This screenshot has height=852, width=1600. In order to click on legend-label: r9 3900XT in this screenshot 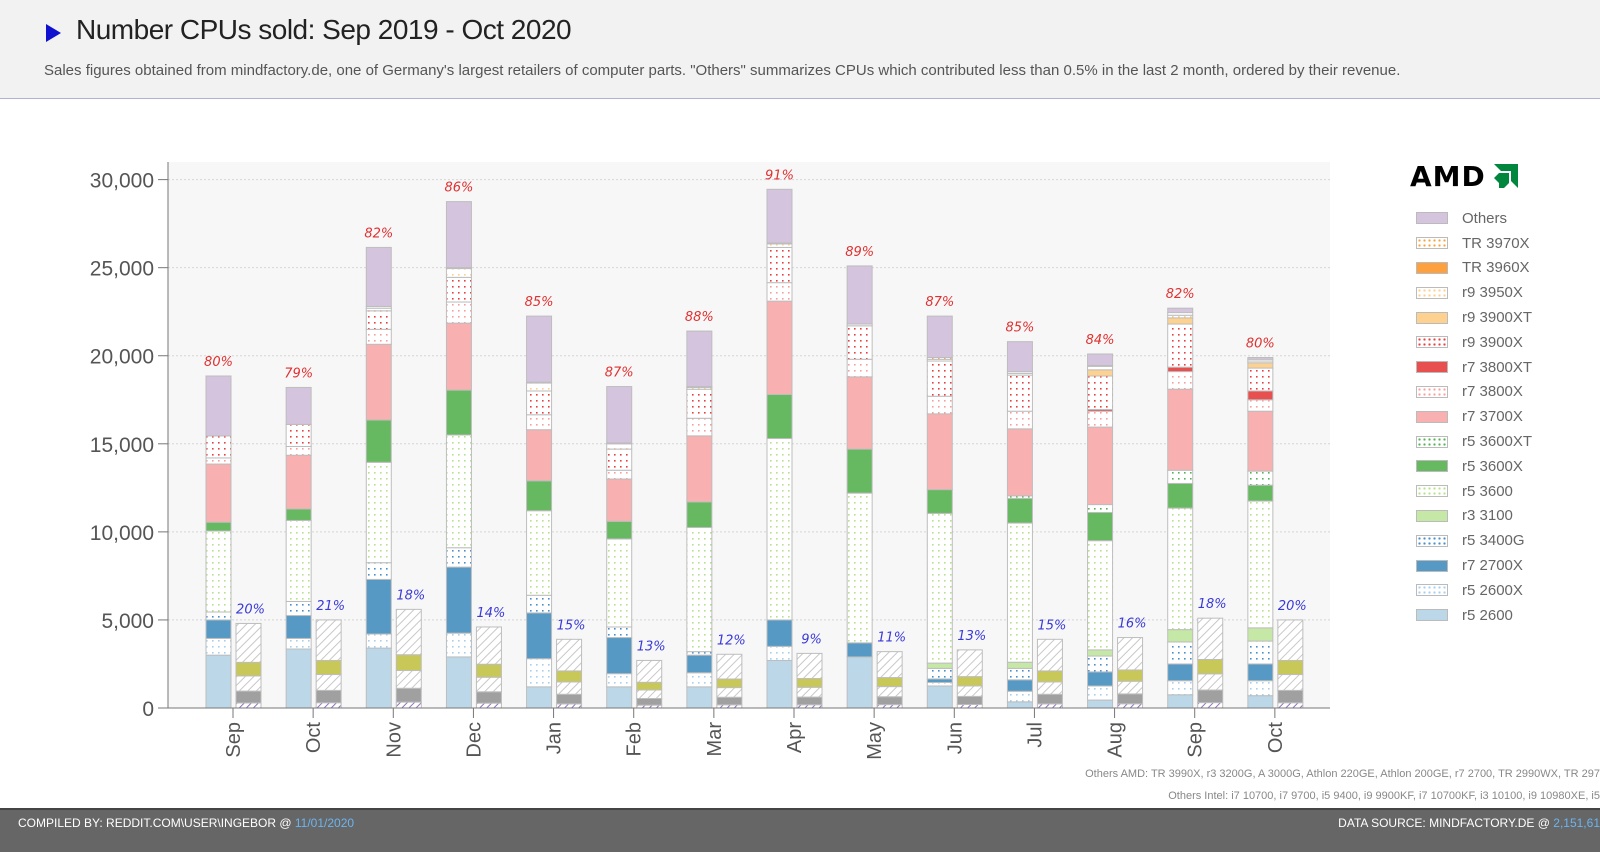, I will do `click(1497, 318)`.